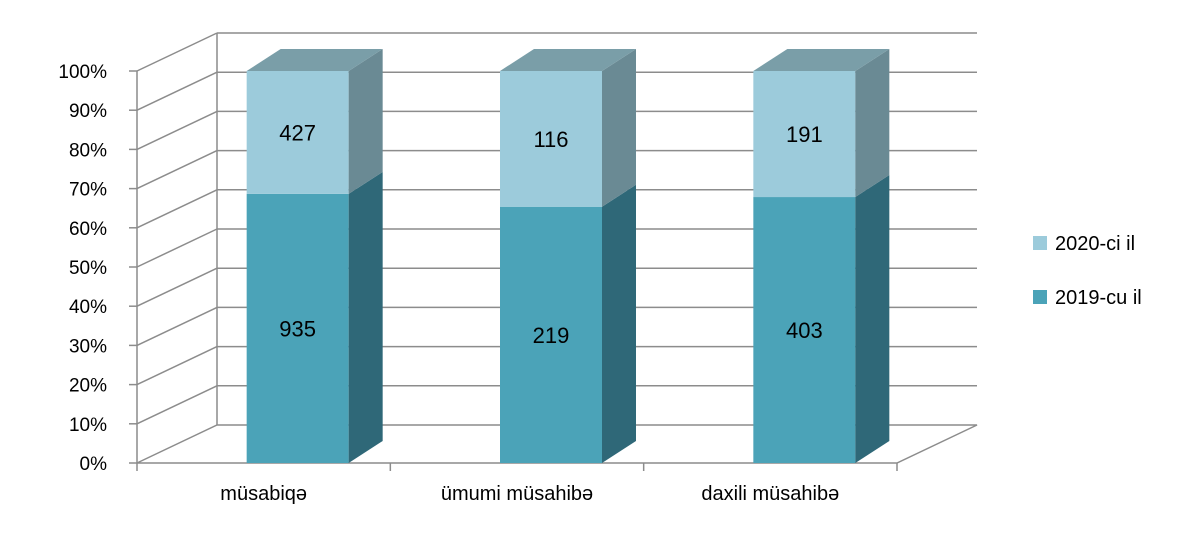  I want to click on y-tick-label: 100%, so click(82, 72).